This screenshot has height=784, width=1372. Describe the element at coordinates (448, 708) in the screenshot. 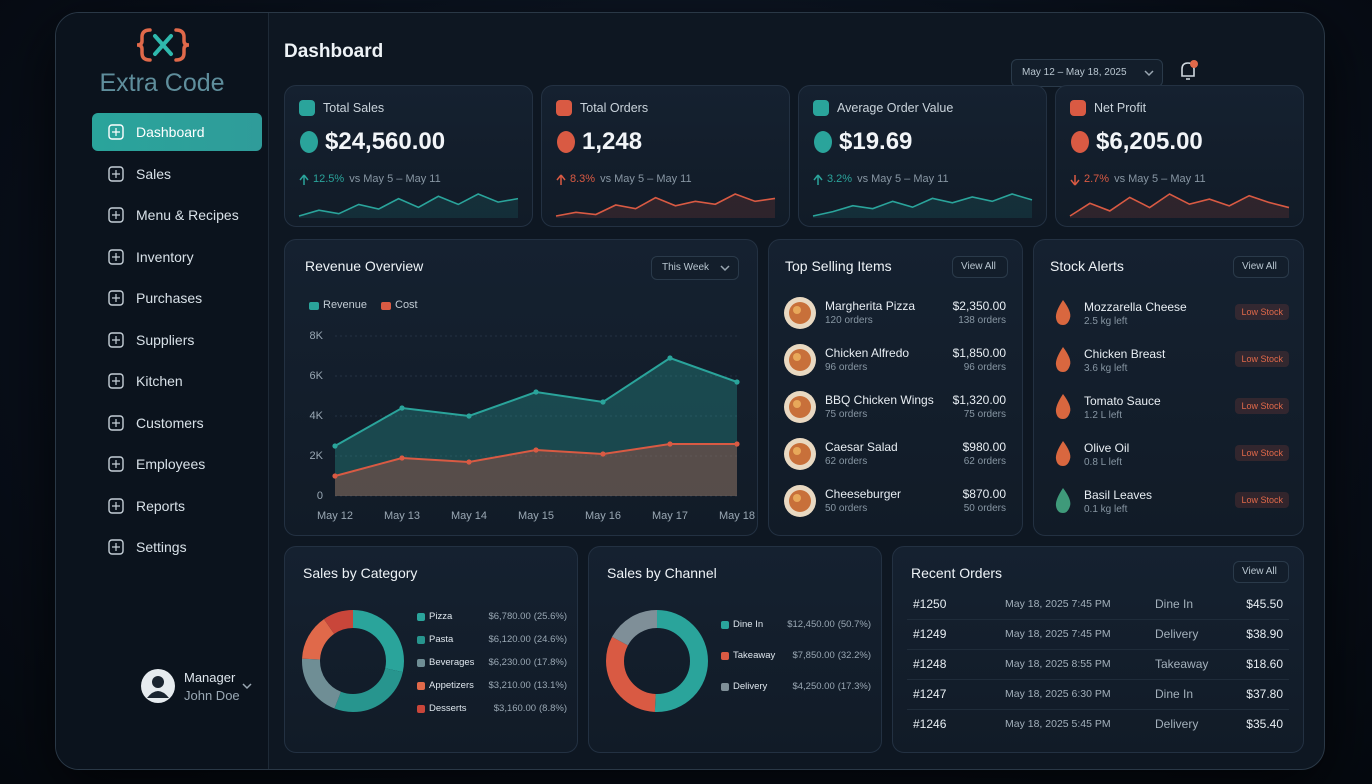

I see `legend-name: Desserts` at that location.